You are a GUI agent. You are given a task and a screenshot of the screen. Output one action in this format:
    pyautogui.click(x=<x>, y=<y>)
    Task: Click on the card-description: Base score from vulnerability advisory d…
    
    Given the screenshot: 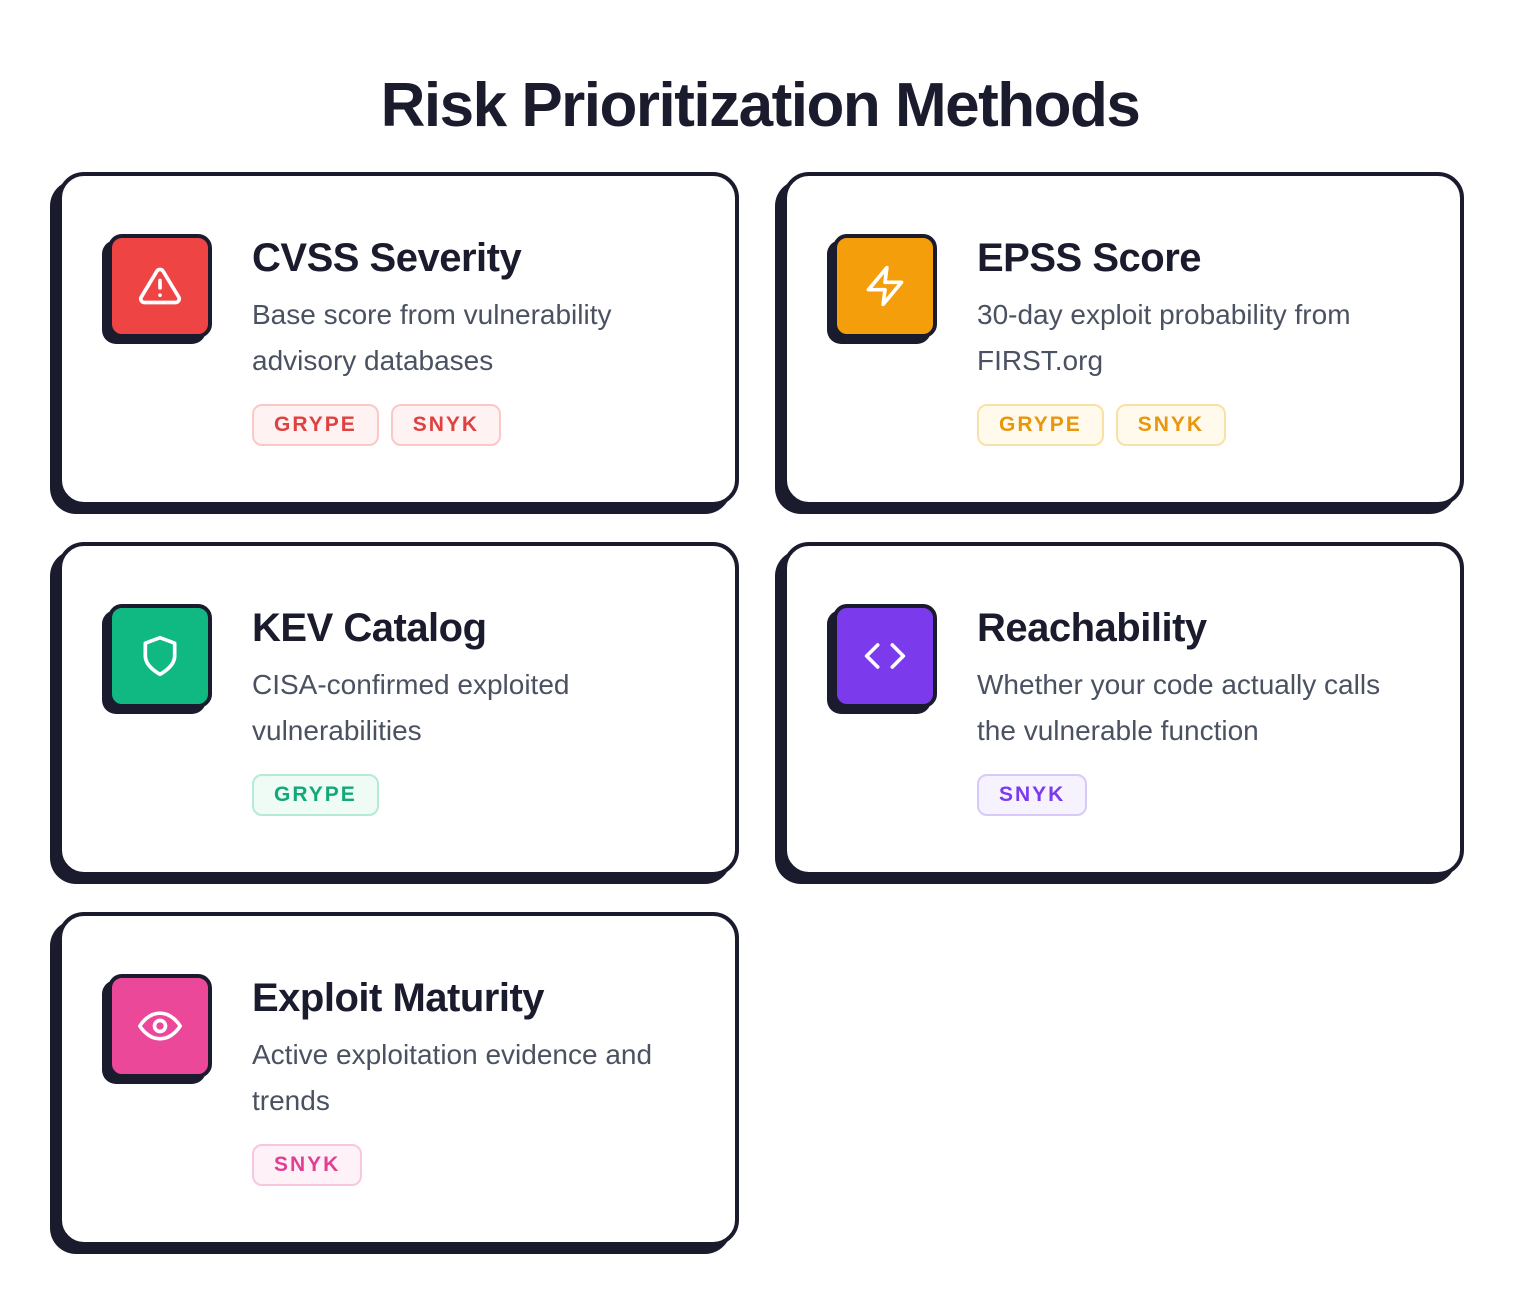 What is the action you would take?
    pyautogui.click(x=432, y=337)
    